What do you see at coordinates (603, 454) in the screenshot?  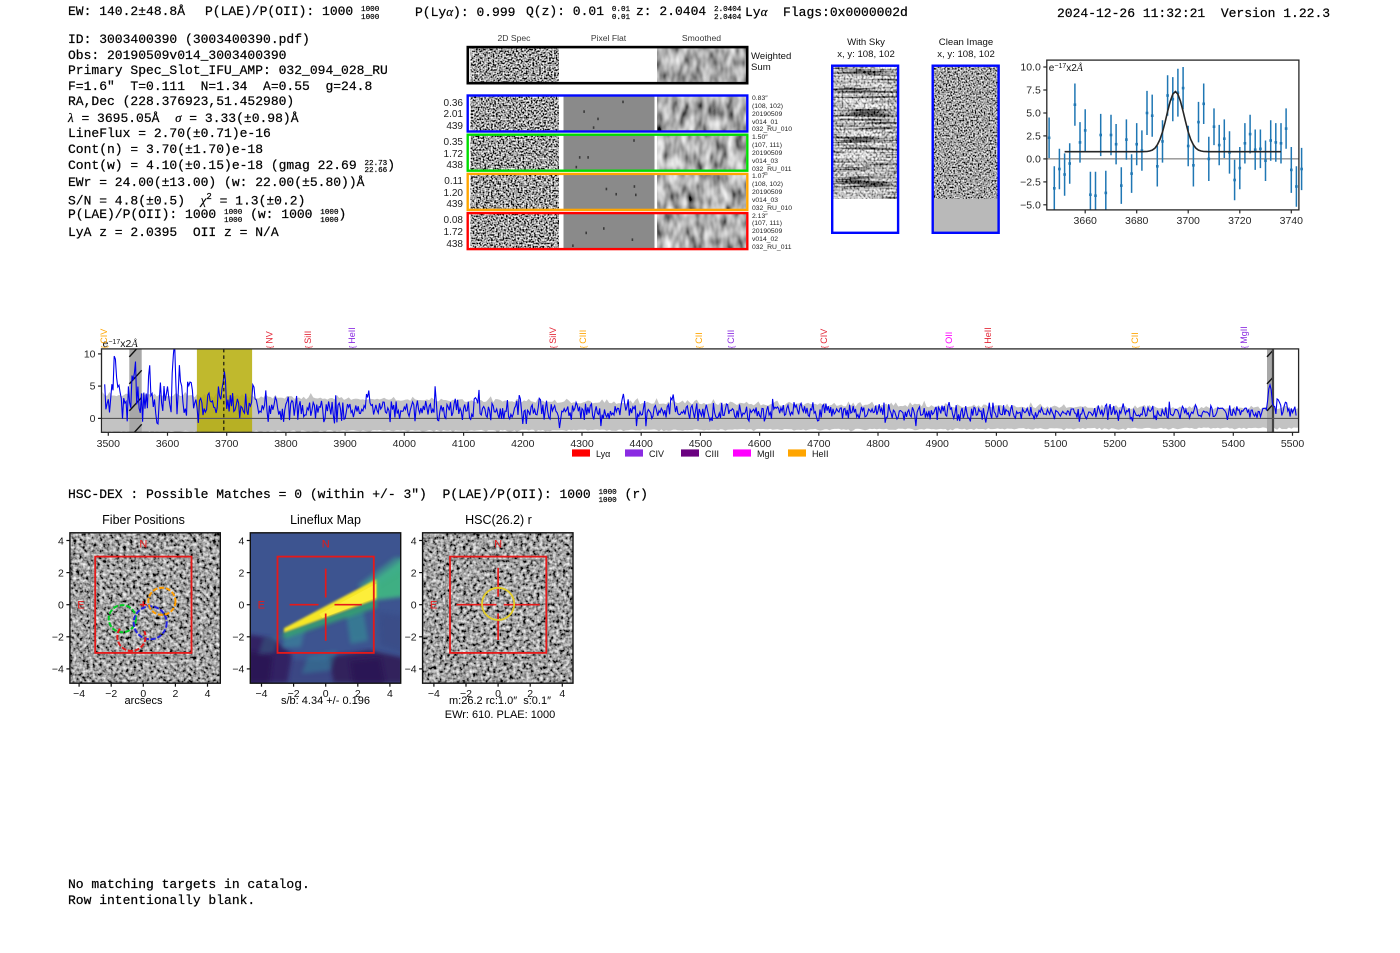 I see `svg-text: Lyα` at bounding box center [603, 454].